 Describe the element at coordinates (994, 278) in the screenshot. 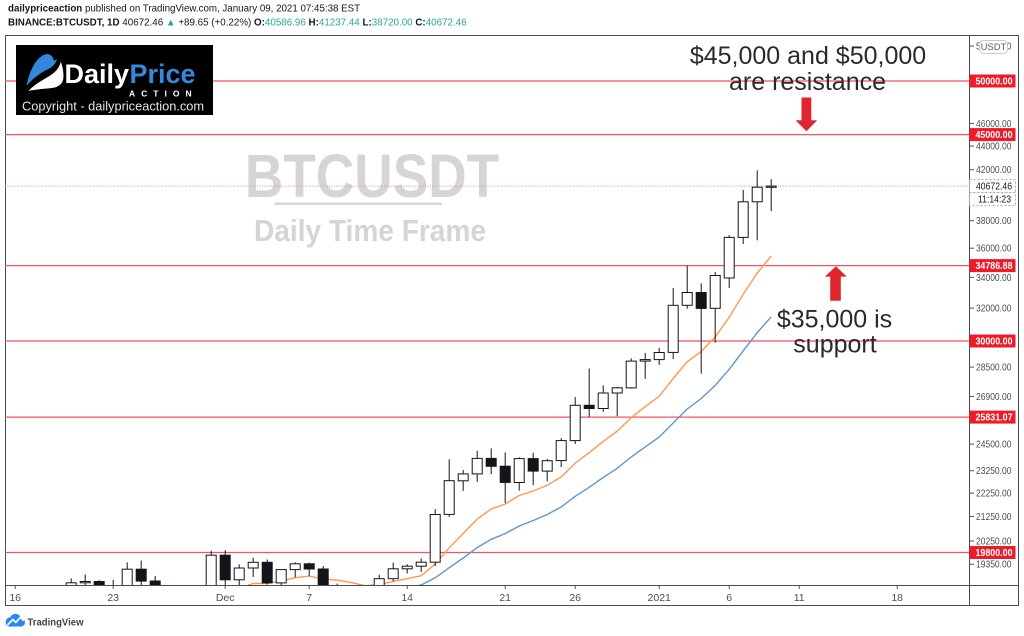

I see `svg-text: 34000.00` at that location.